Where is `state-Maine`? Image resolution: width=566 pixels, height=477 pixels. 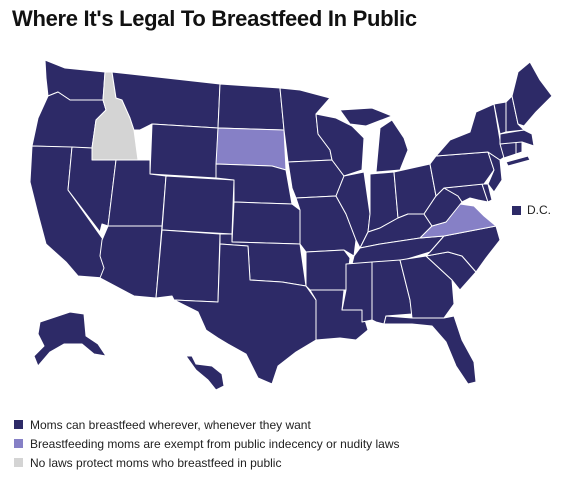
state-Maine is located at coordinates (532, 94).